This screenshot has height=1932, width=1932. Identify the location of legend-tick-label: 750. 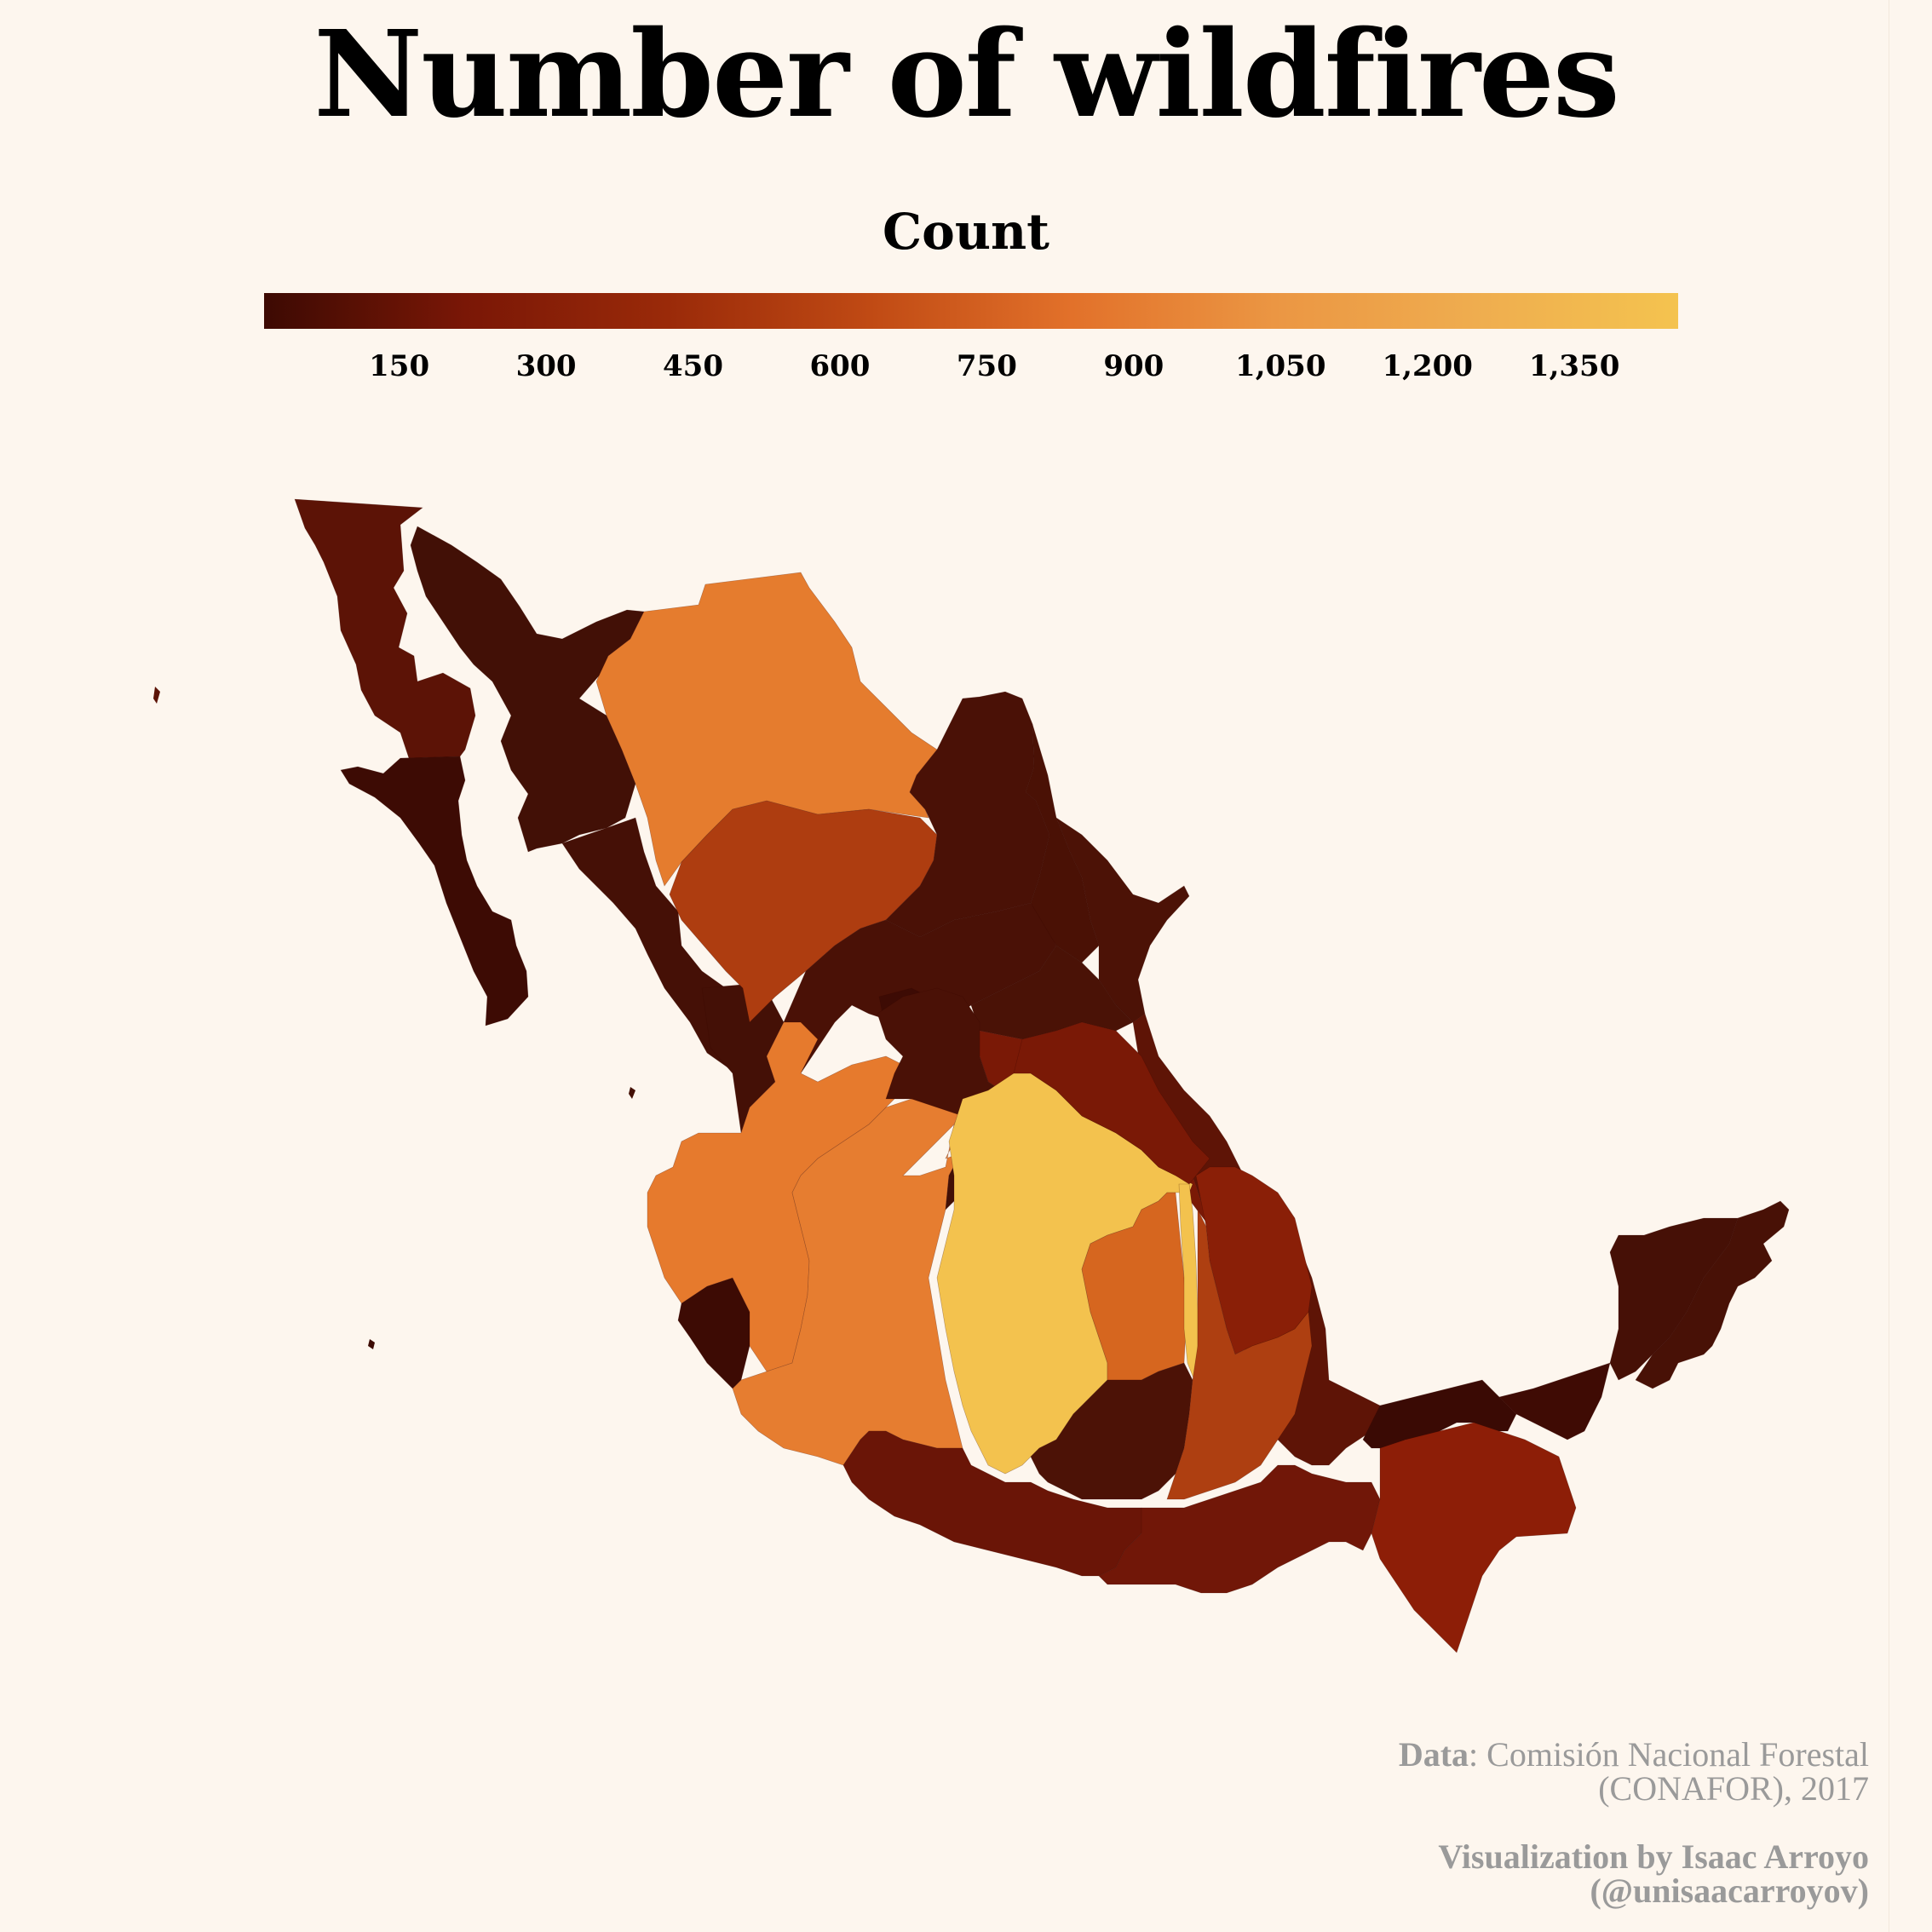
(987, 366).